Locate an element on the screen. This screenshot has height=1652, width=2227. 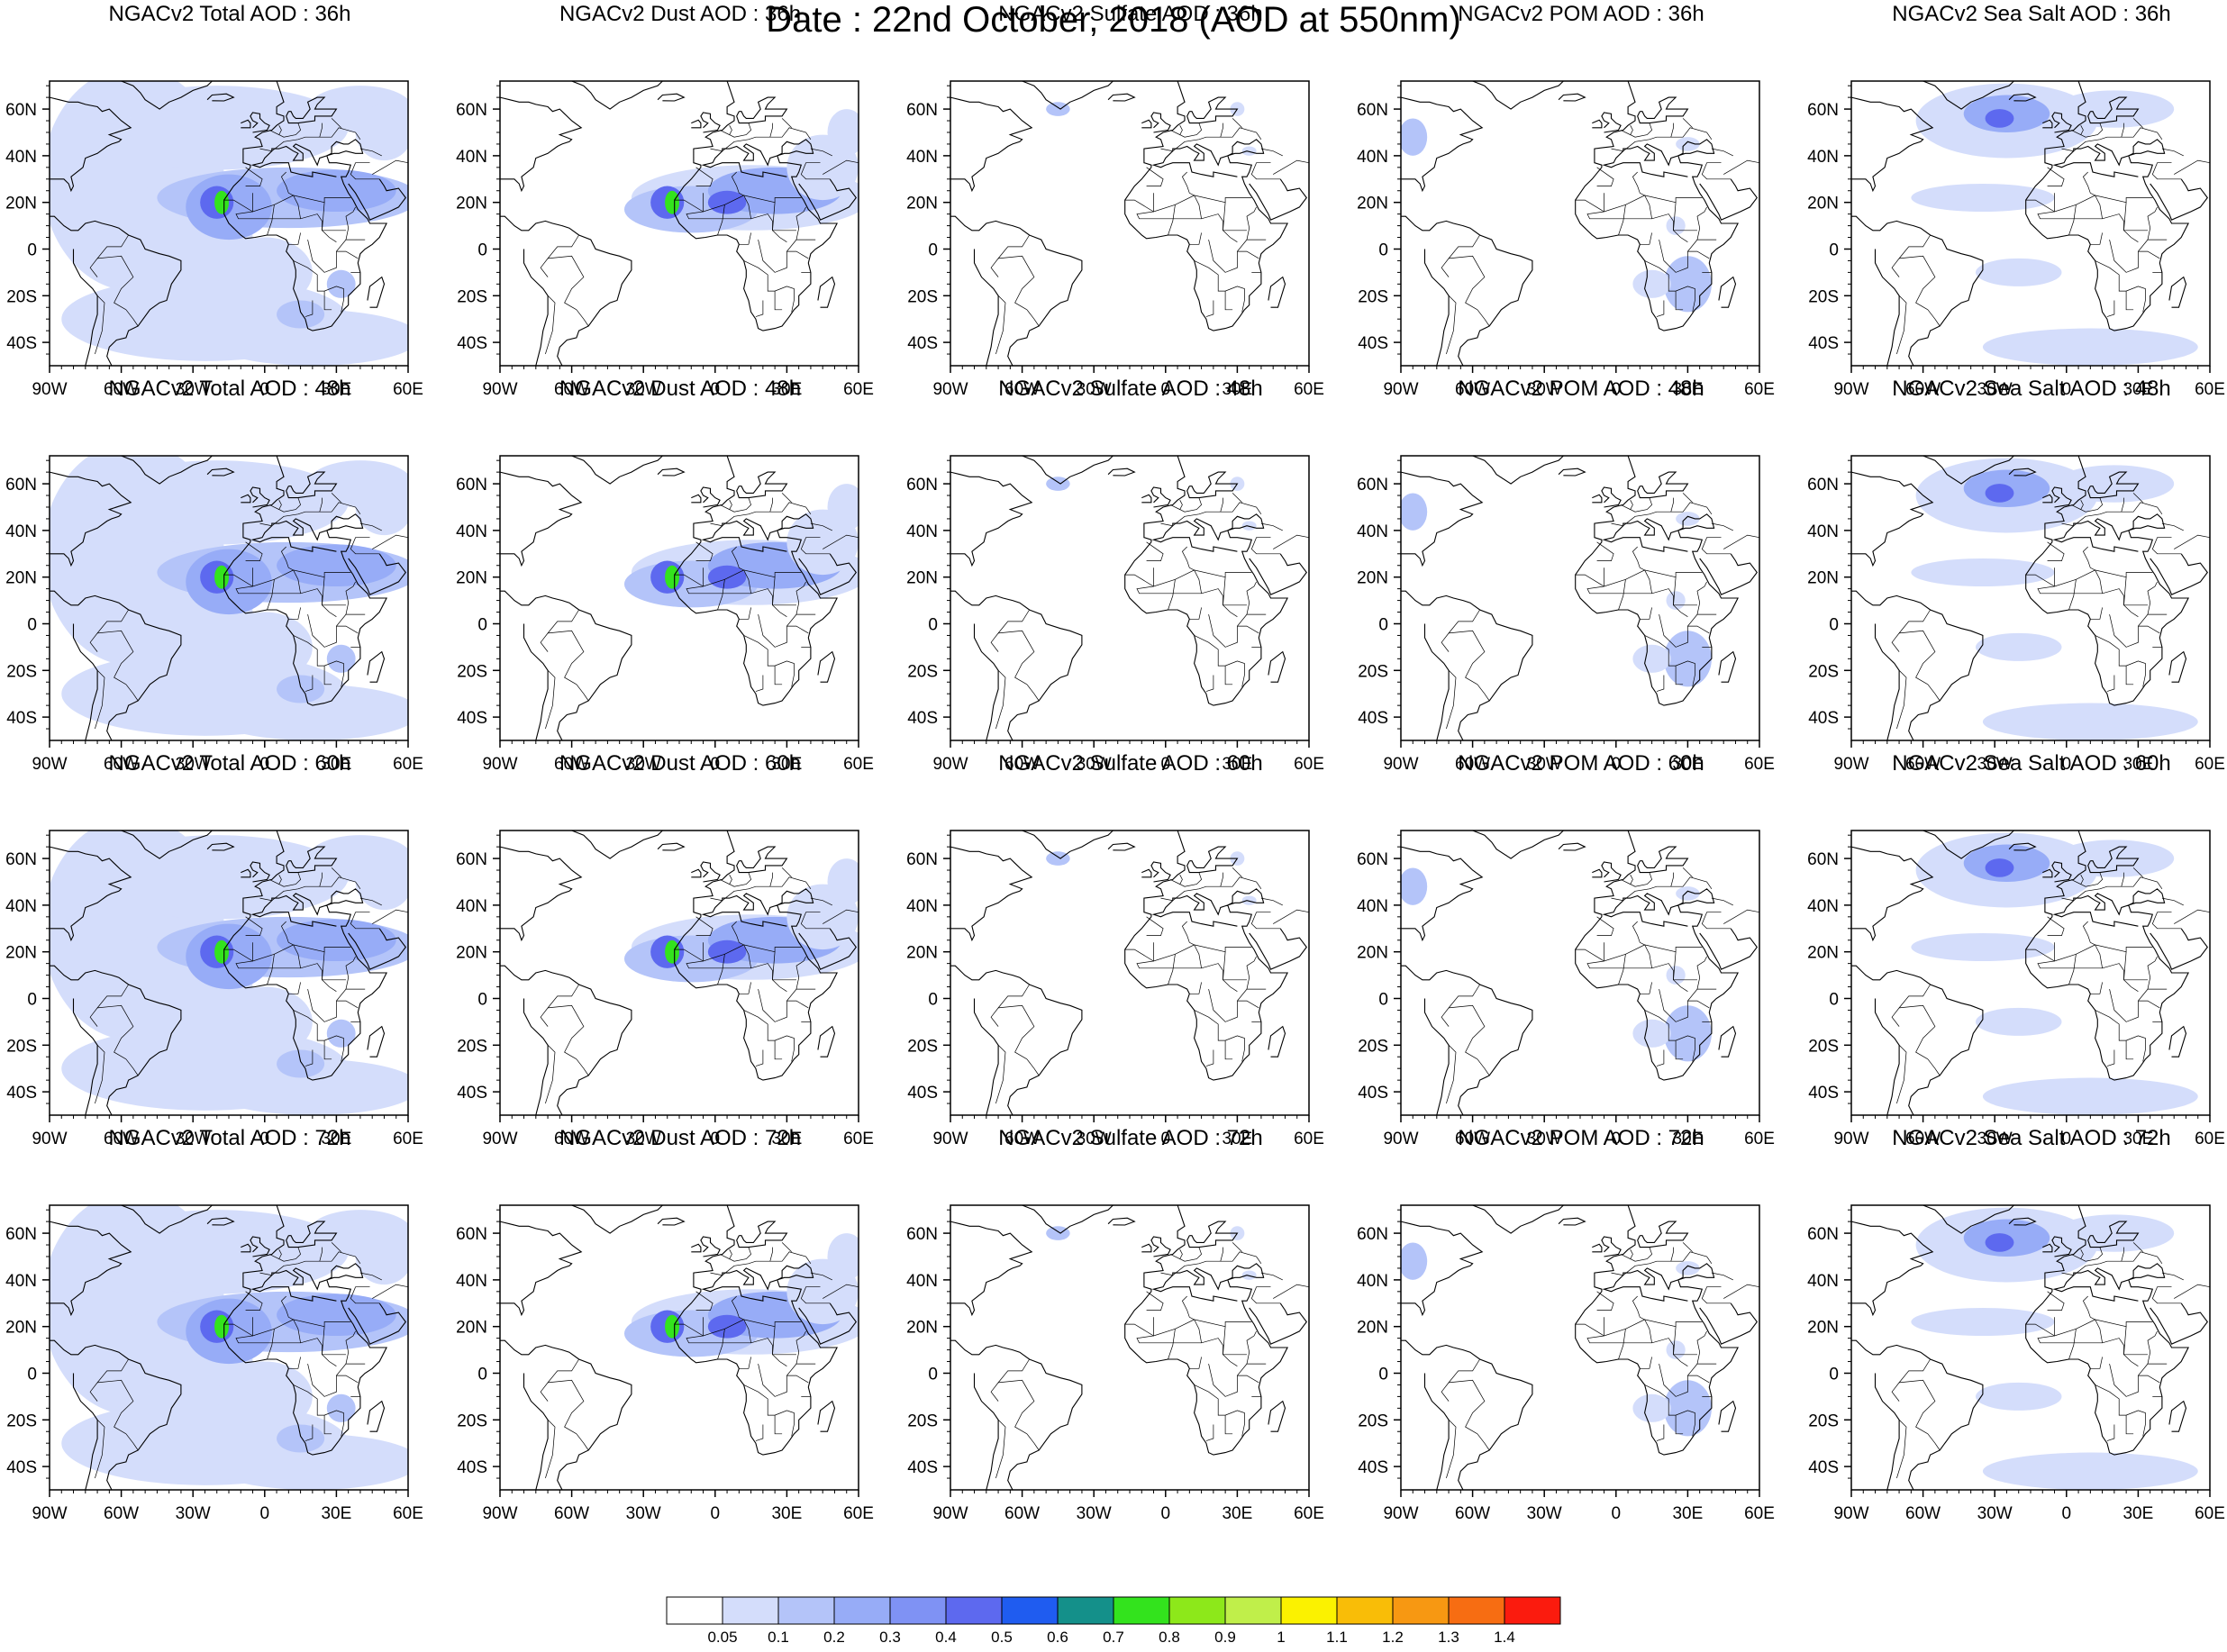
arabia-coast is located at coordinates (2179, 199).